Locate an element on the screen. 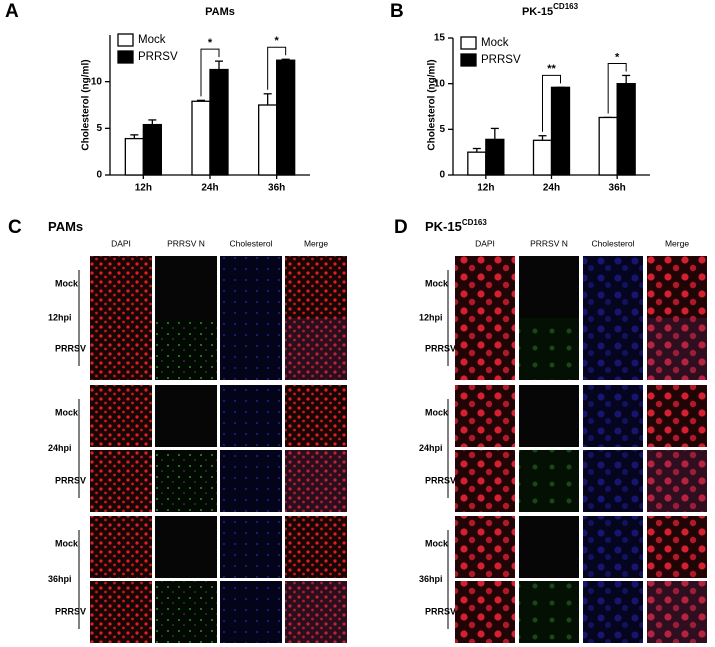 The height and width of the screenshot is (647, 715). group-label: 24hpi is located at coordinates (60, 448).